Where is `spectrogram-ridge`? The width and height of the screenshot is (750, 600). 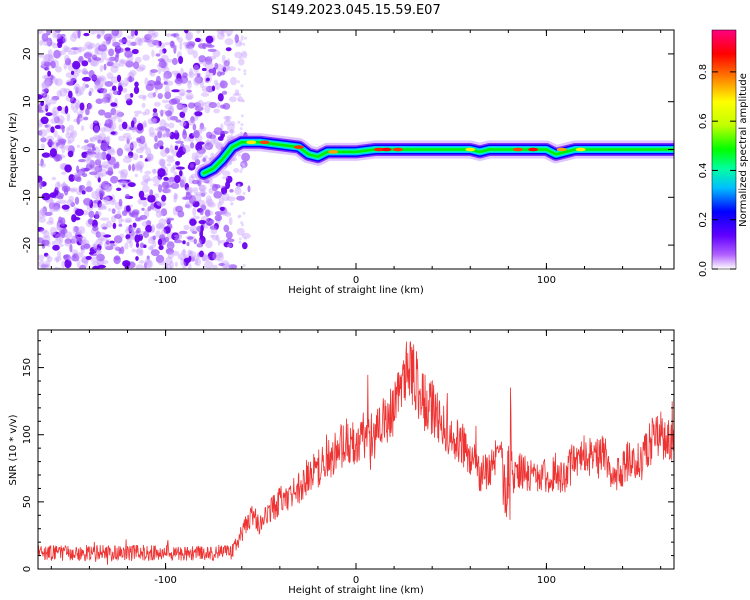 spectrogram-ridge is located at coordinates (434, 158).